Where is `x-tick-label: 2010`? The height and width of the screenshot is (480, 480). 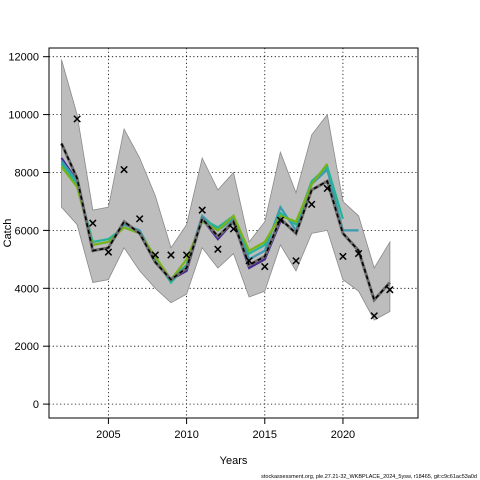 x-tick-label: 2010 is located at coordinates (186, 435).